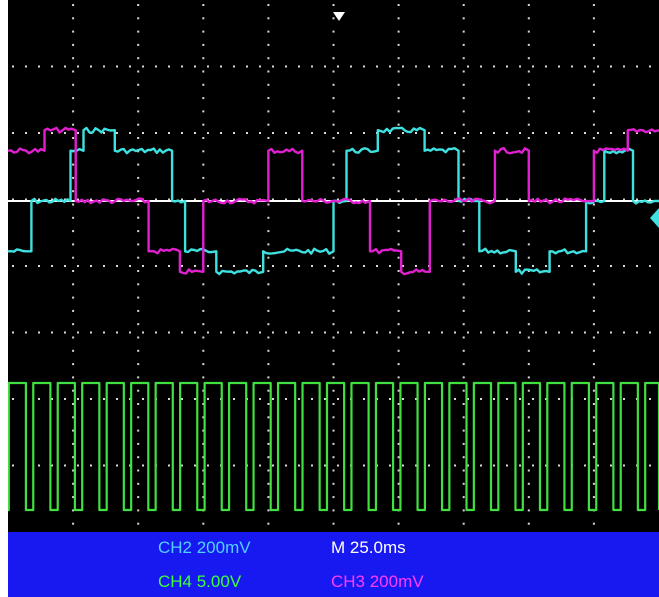  Describe the element at coordinates (377, 581) in the screenshot. I see `ch3-scale-readout: CH3 200mV` at that location.